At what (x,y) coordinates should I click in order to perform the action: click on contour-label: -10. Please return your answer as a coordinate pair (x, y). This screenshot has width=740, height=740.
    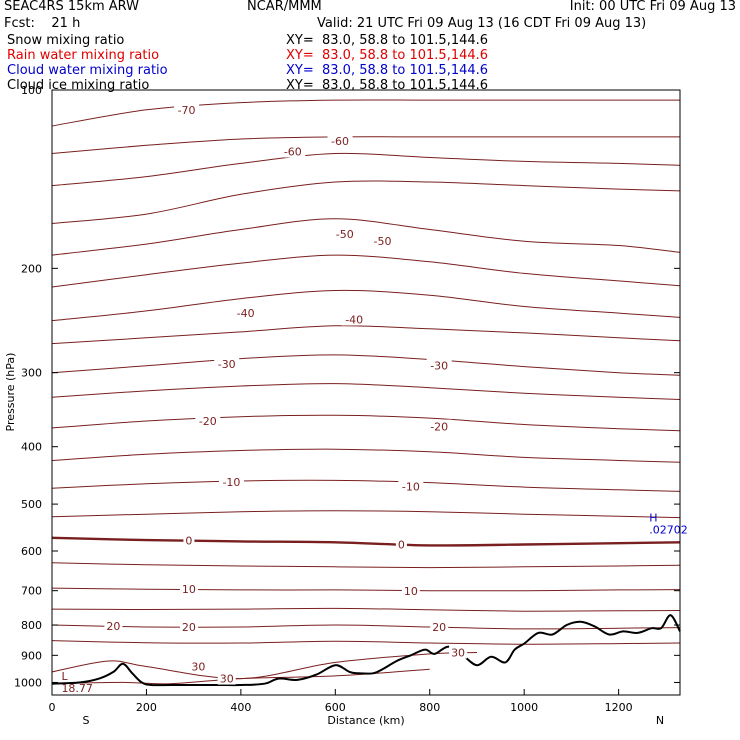
    Looking at the image, I should click on (231, 482).